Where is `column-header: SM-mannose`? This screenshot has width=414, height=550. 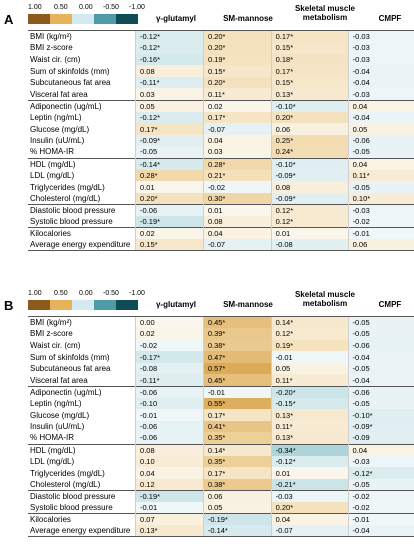
column-header: SM-mannose is located at coordinates (248, 304).